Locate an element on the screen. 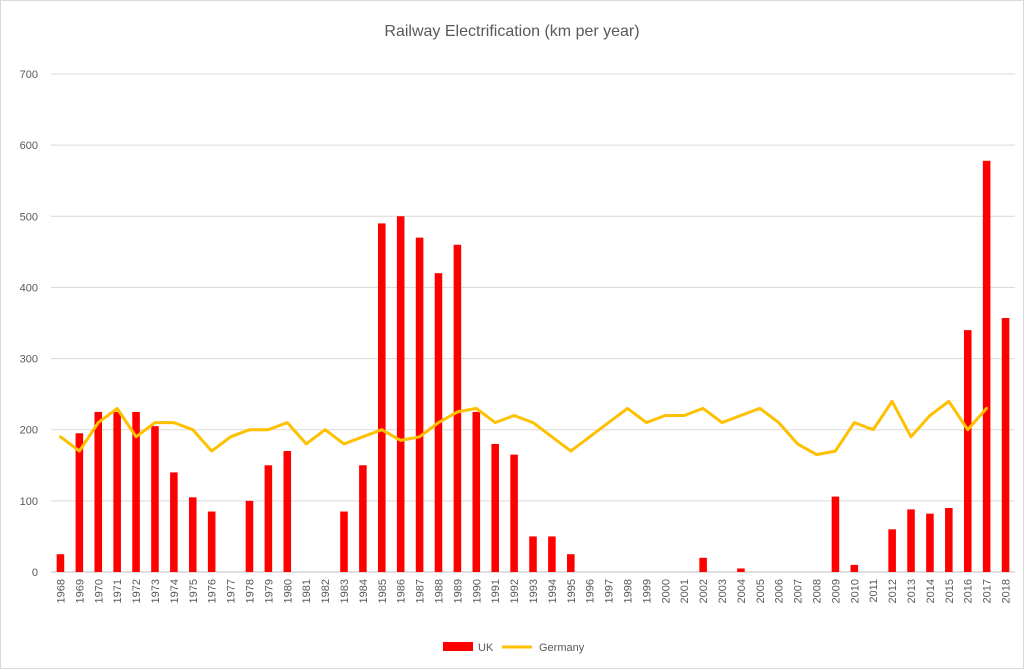  x-tick-label: 1970 is located at coordinates (99, 591).